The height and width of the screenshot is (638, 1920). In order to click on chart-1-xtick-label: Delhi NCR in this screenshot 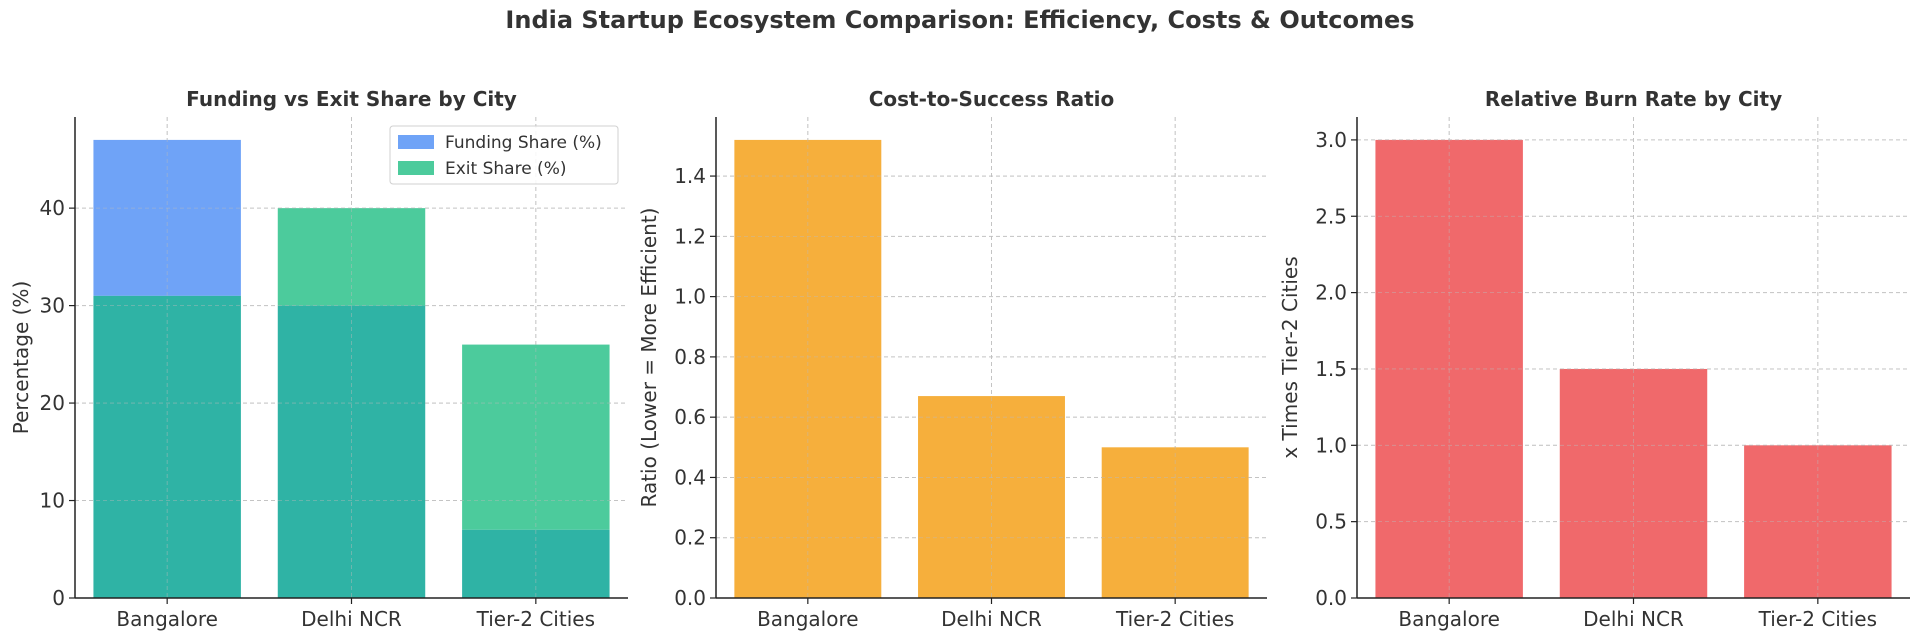, I will do `click(351, 619)`.